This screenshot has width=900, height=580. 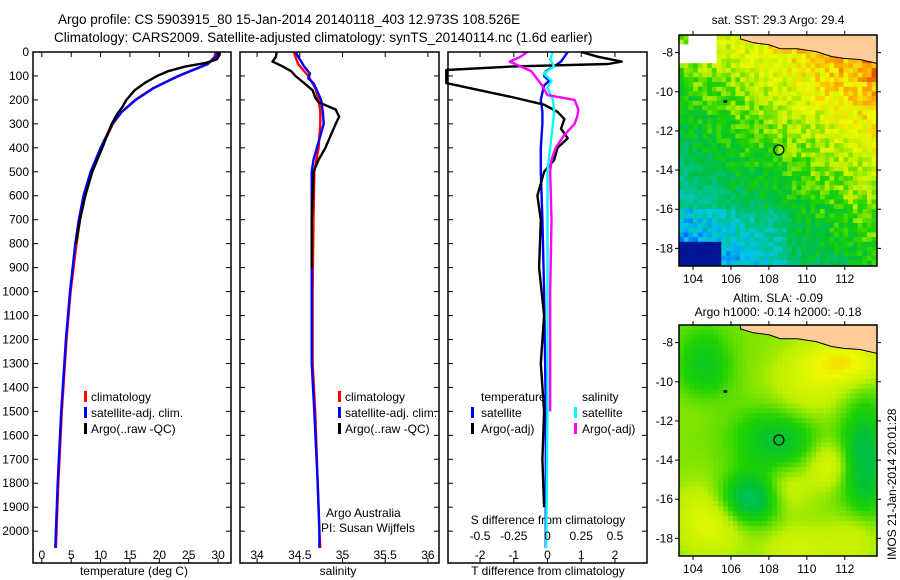 I want to click on legend-label-argo: Argo(..raw -QC), so click(x=133, y=429).